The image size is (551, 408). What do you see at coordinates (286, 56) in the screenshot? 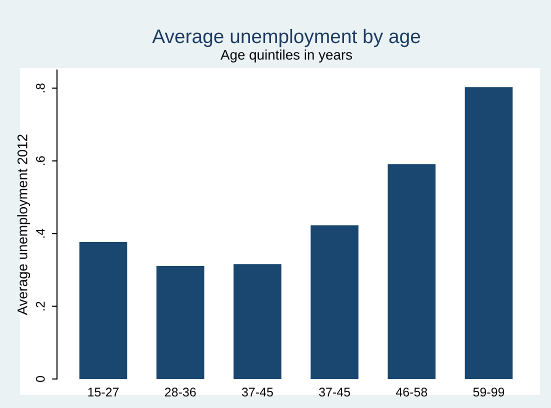
I see `chart-subtitle: Age quintiles in years` at bounding box center [286, 56].